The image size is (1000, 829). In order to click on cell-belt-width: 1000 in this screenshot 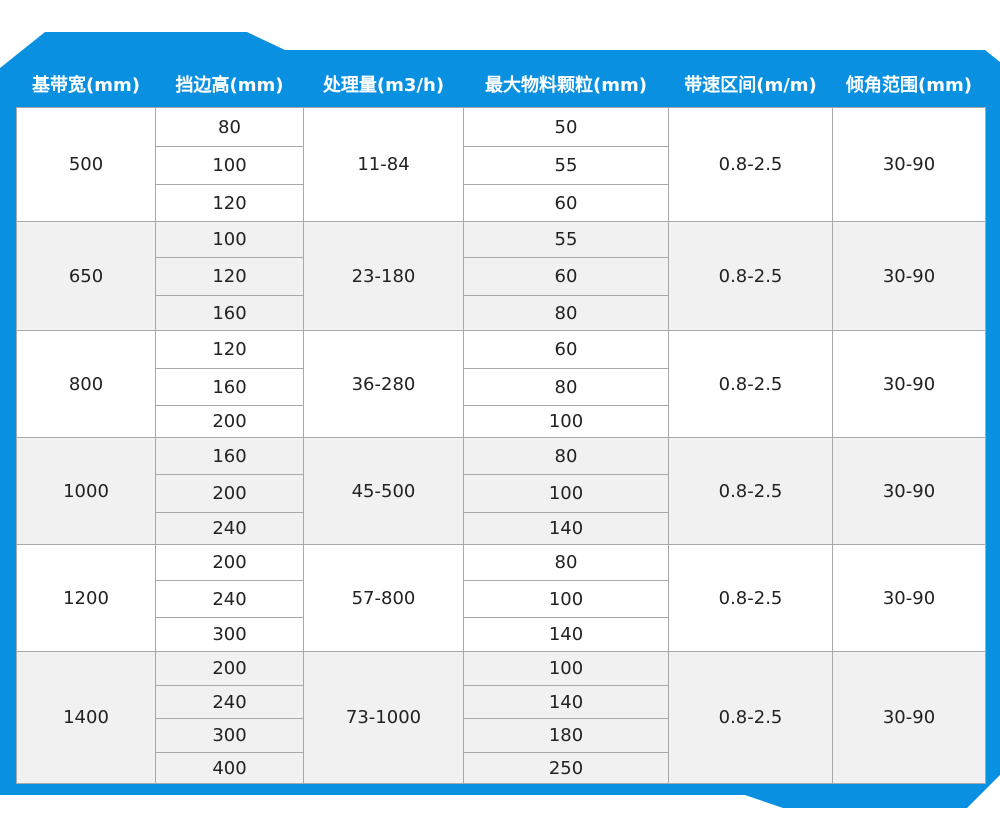, I will do `click(86, 491)`.